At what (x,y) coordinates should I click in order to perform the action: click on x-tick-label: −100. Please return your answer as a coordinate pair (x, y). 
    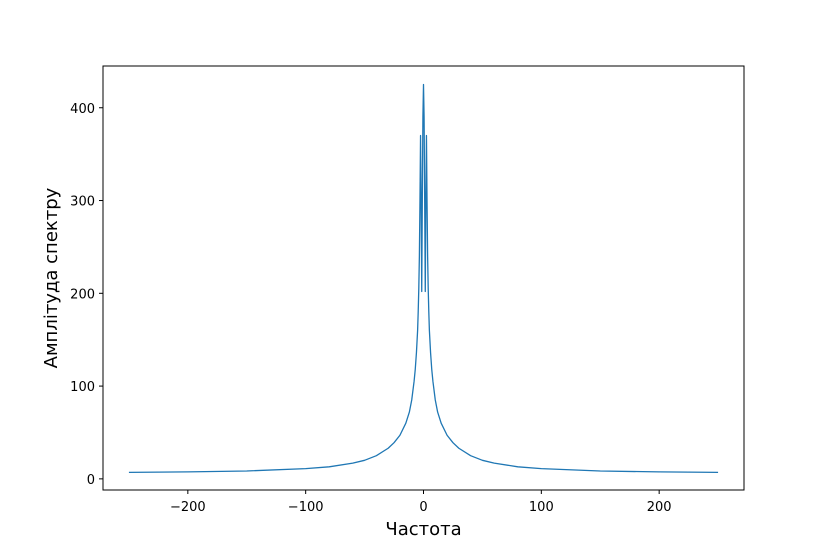
    Looking at the image, I should click on (306, 507).